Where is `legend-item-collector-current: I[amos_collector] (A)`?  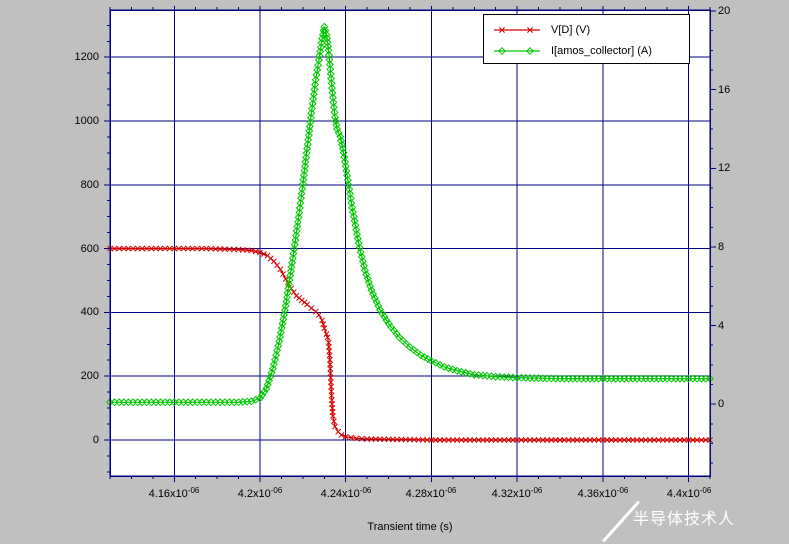
legend-item-collector-current: I[amos_collector] (A) is located at coordinates (590, 50).